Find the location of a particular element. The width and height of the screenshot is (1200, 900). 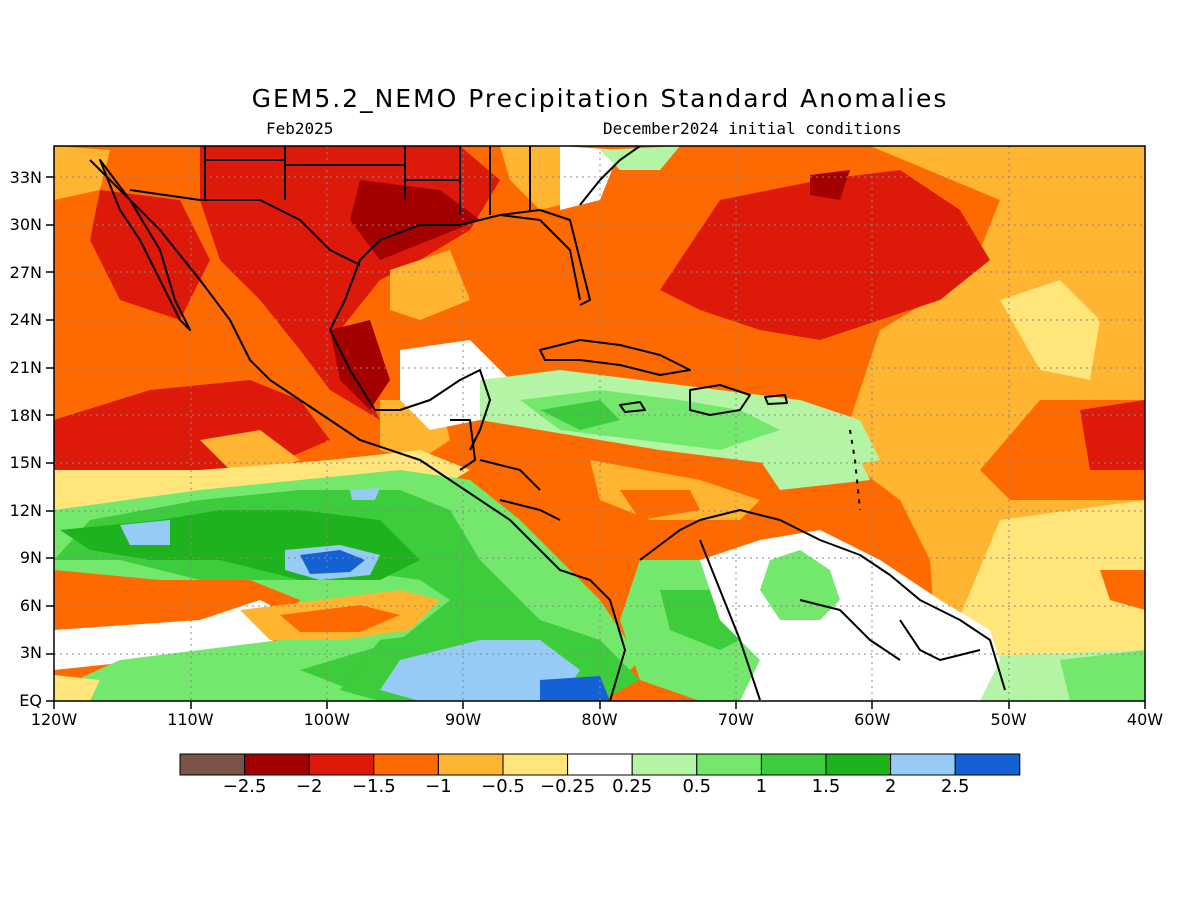

y-tick-label: EQ is located at coordinates (30, 700).